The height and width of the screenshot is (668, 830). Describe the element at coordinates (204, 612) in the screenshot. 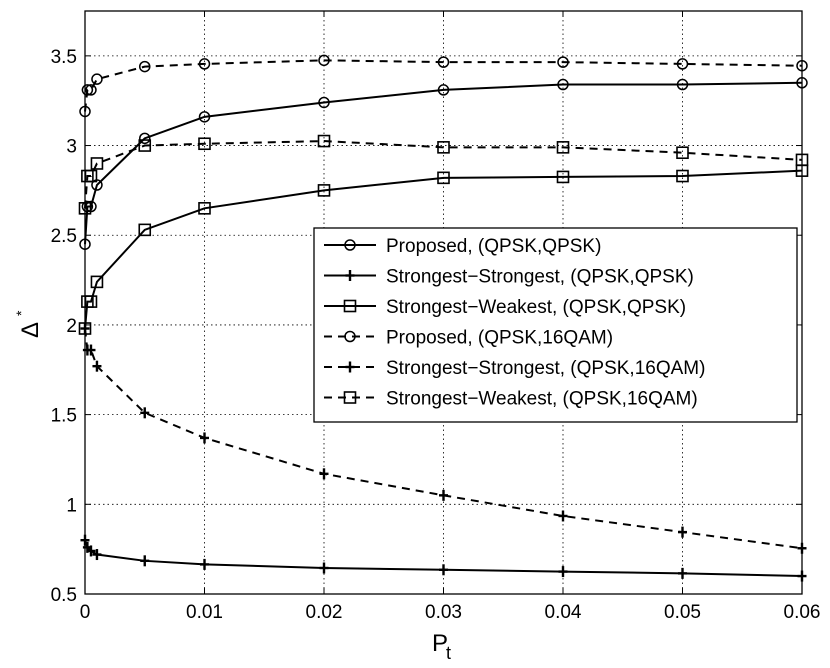

I see `x-tick-label: 0.01` at that location.